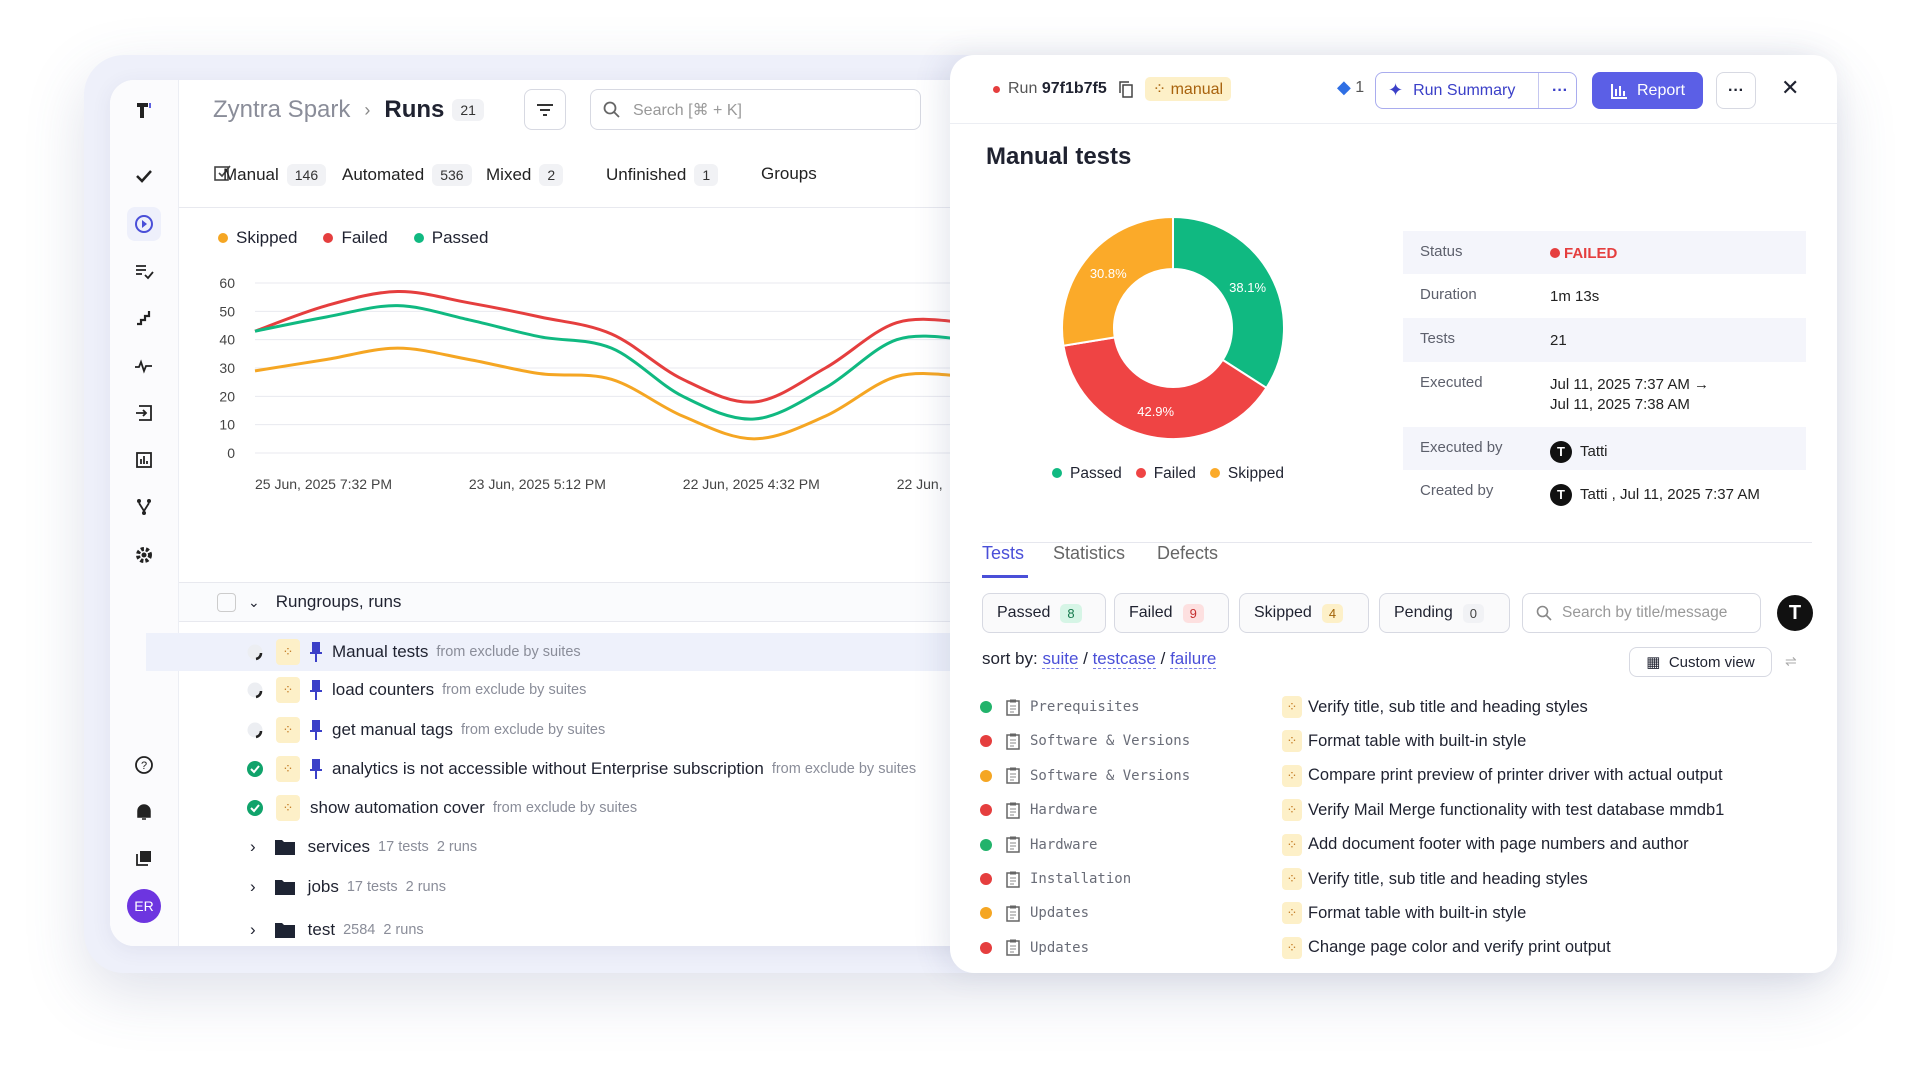 This screenshot has width=1920, height=1085. Describe the element at coordinates (275, 175) in the screenshot. I see `filter-tab-manual: Manual 146` at that location.